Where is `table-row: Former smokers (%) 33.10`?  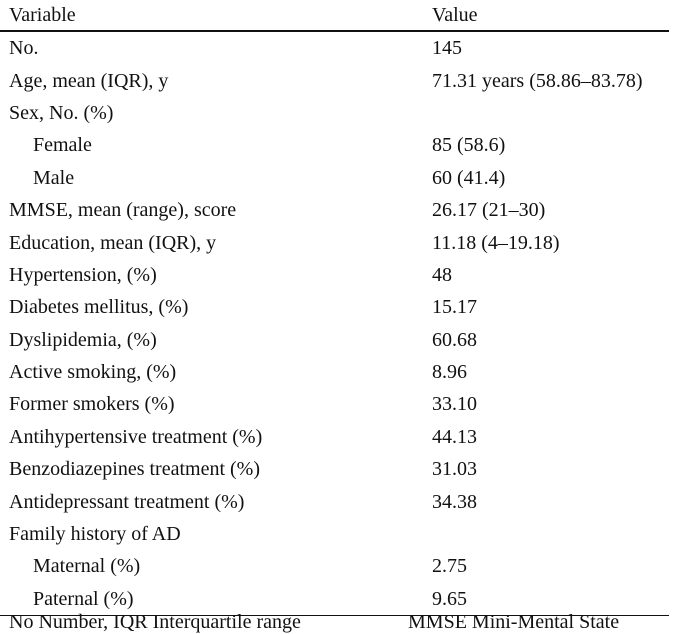
table-row: Former smokers (%) 33.10 is located at coordinates (334, 404).